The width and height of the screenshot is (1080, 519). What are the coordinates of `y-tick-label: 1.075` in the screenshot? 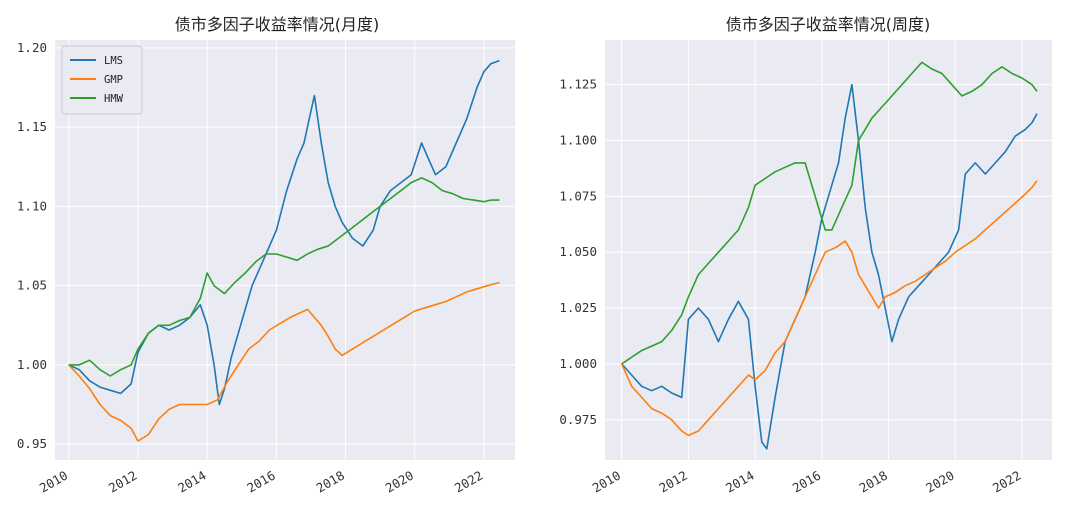 It's located at (578, 195).